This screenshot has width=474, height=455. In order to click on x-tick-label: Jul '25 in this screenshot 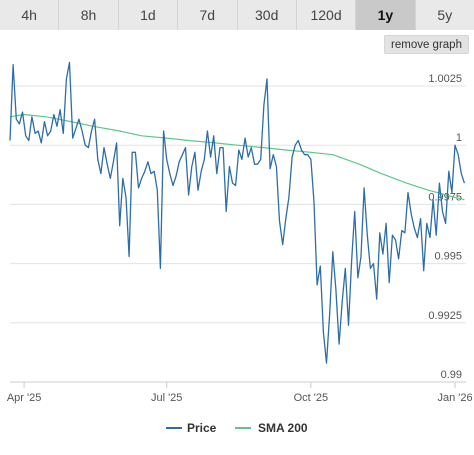, I will do `click(166, 398)`.